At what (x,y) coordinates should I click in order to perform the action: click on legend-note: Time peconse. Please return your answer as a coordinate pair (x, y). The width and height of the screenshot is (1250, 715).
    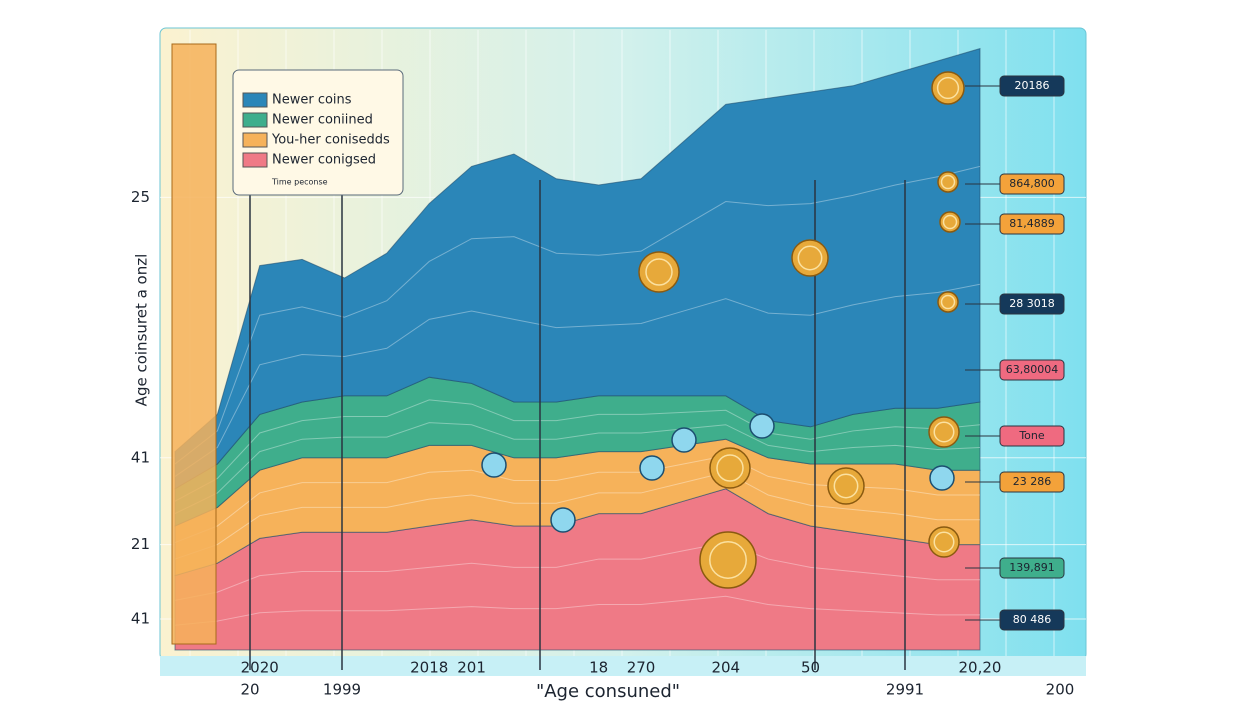
    Looking at the image, I should click on (299, 182).